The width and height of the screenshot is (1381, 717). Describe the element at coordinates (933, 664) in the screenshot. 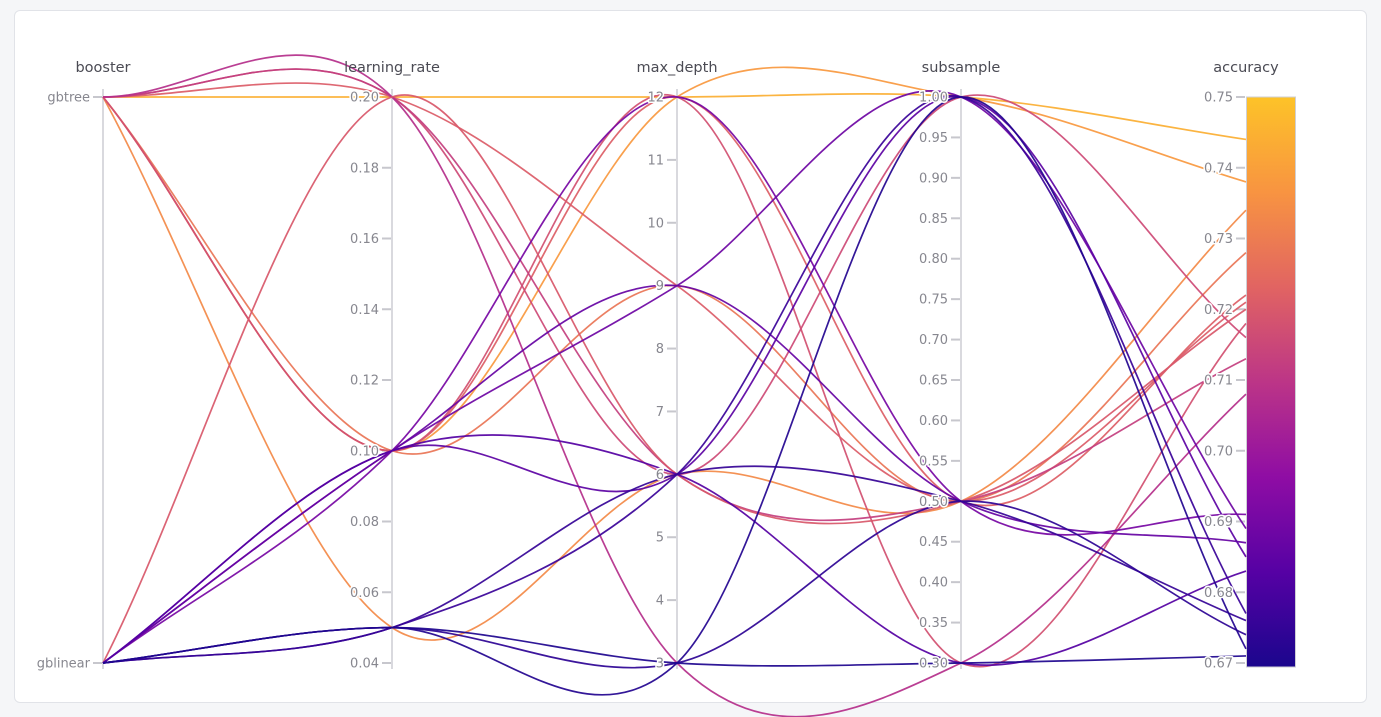

I see `tick-label-subsample: 0.30` at that location.